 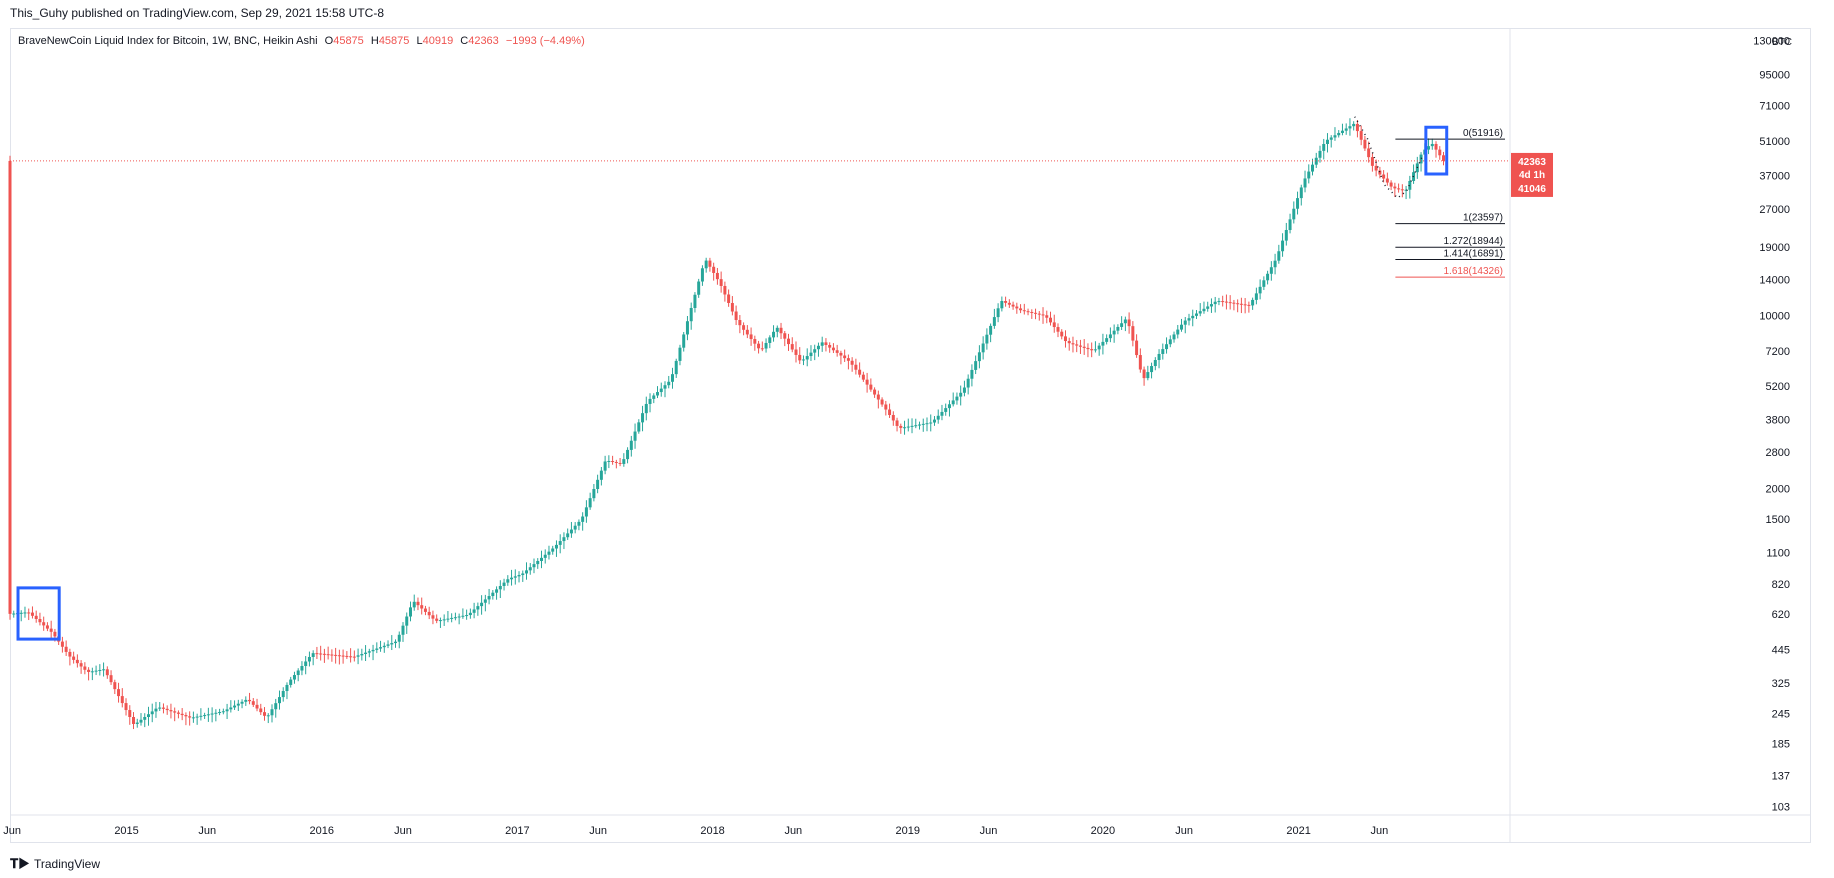 What do you see at coordinates (1774, 142) in the screenshot?
I see `y-tick-label: 51000` at bounding box center [1774, 142].